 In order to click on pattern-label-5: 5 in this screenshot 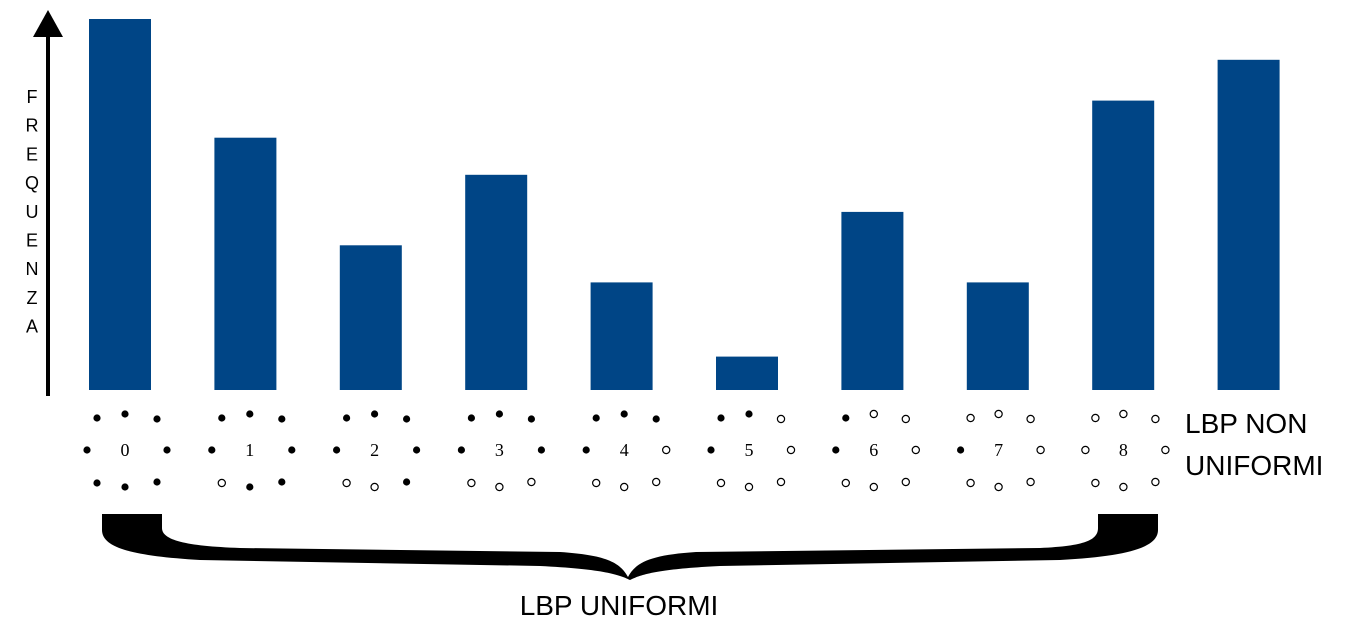, I will do `click(749, 450)`.